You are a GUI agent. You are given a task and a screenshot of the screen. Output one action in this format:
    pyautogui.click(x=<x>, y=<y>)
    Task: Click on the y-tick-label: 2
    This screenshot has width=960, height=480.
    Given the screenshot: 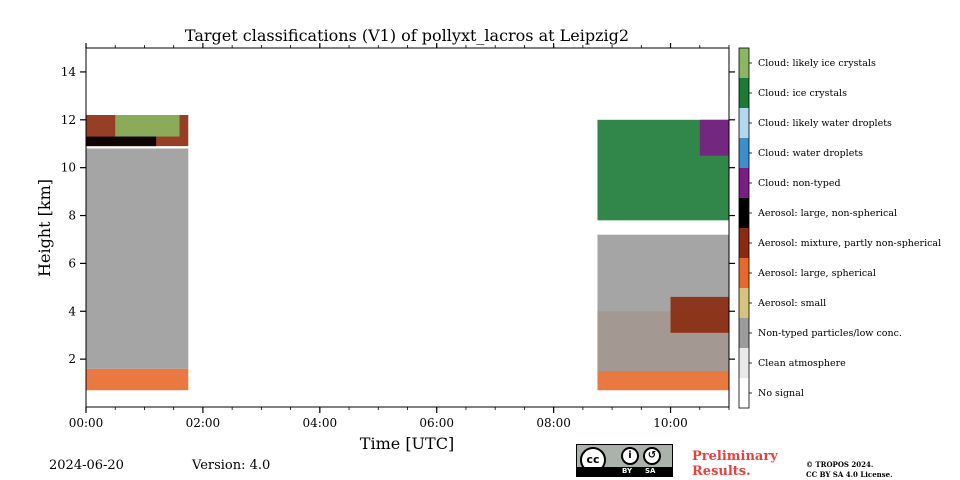 What is the action you would take?
    pyautogui.click(x=72, y=359)
    